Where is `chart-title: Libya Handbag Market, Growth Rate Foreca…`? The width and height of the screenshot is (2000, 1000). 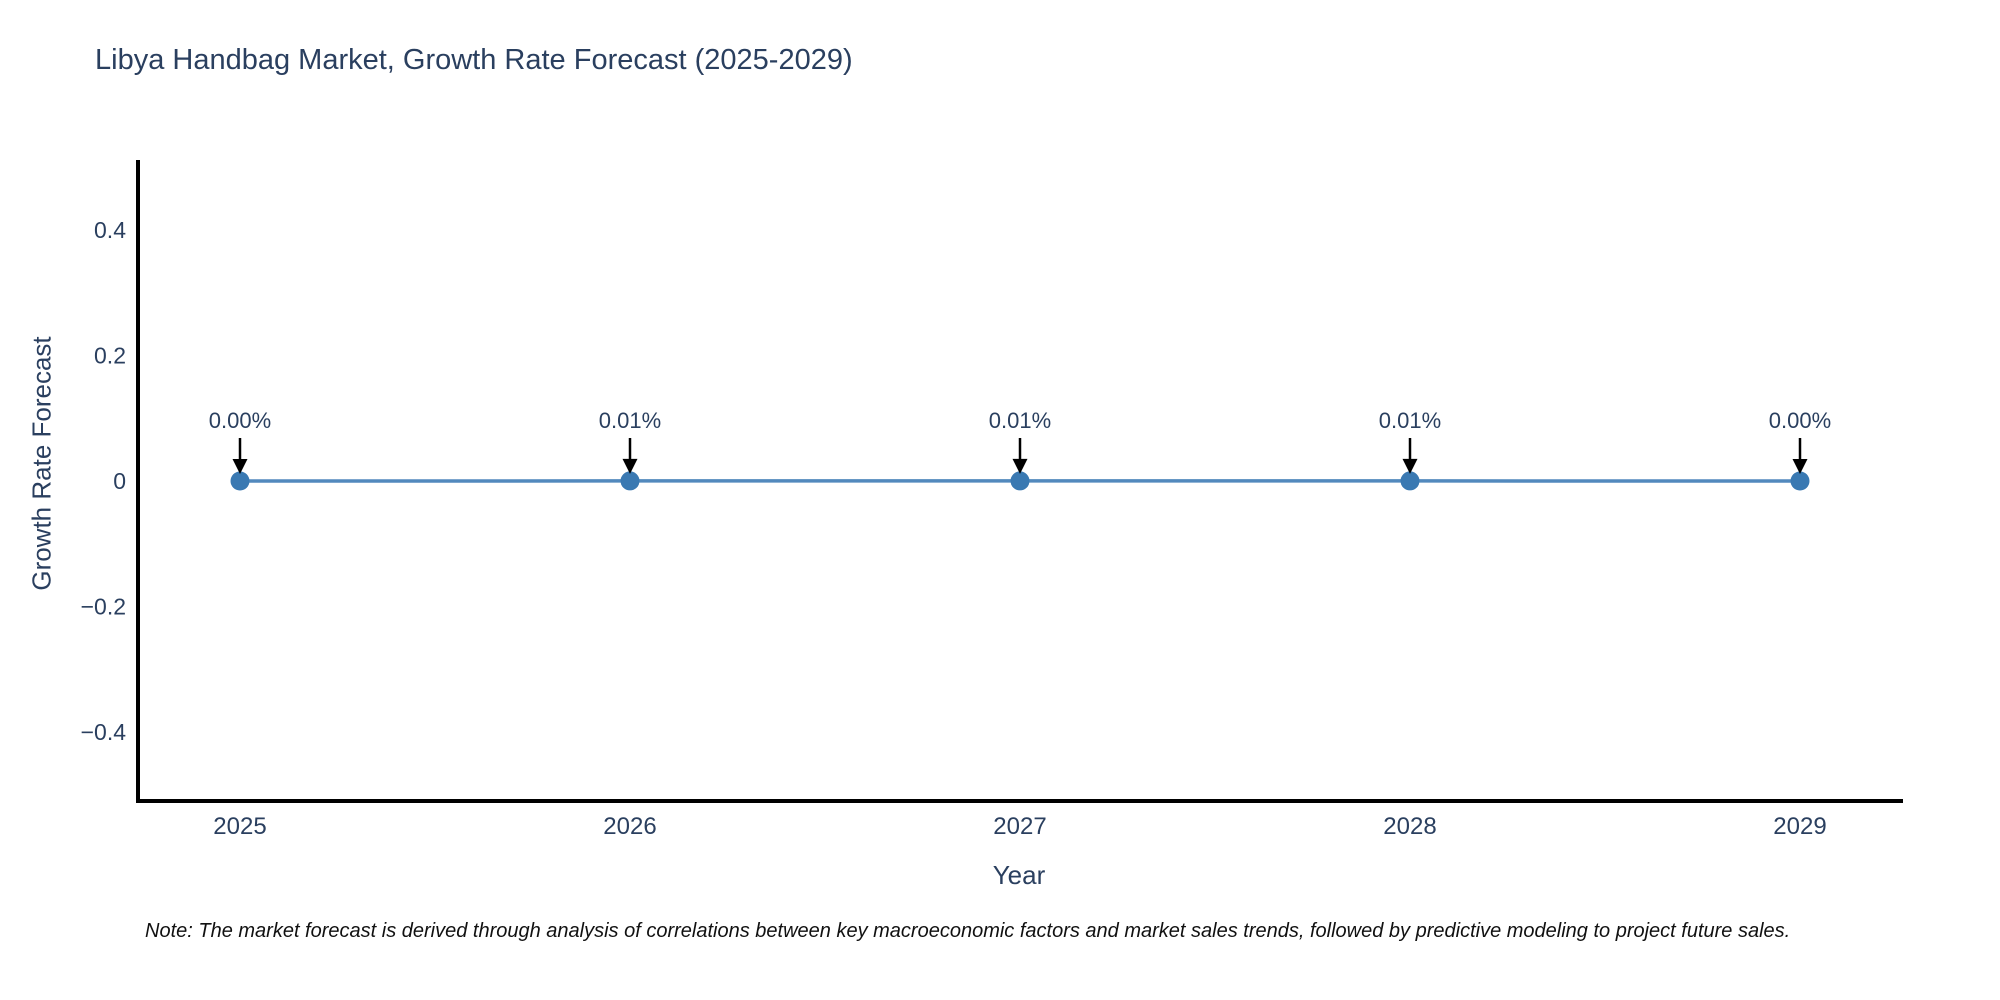
chart-title: Libya Handbag Market, Growth Rate Foreca… is located at coordinates (474, 60).